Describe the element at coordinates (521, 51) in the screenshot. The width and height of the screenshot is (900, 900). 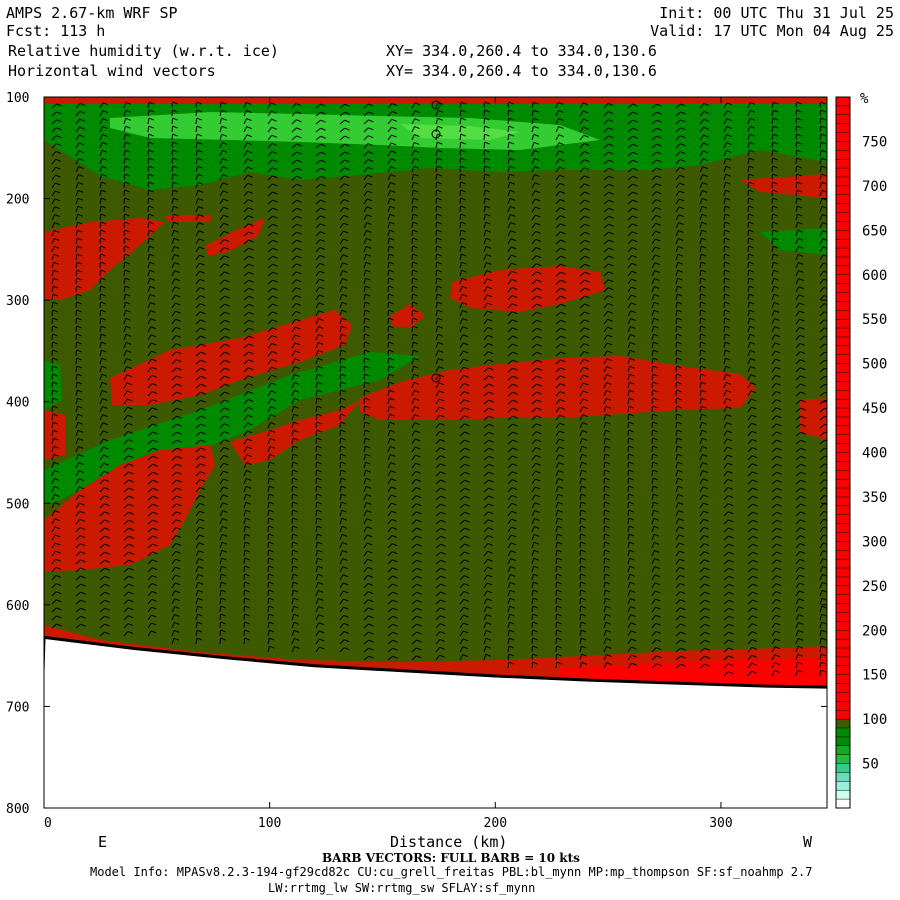
I see `xy-line-1: XY= 334.0,260.4 to 334.0,130.6` at that location.